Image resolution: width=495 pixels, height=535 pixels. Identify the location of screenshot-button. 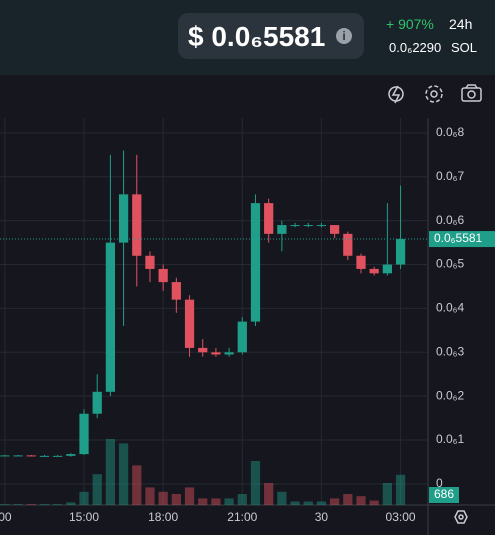
(471, 93).